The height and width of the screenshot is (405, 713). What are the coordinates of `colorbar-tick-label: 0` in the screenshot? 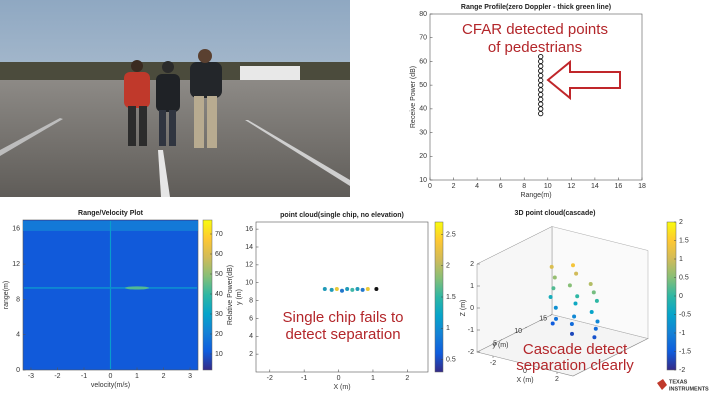 It's located at (681, 296).